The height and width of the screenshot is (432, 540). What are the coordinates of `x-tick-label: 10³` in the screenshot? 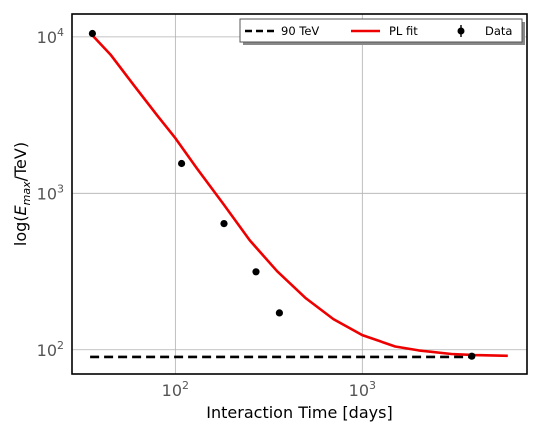 It's located at (362, 389).